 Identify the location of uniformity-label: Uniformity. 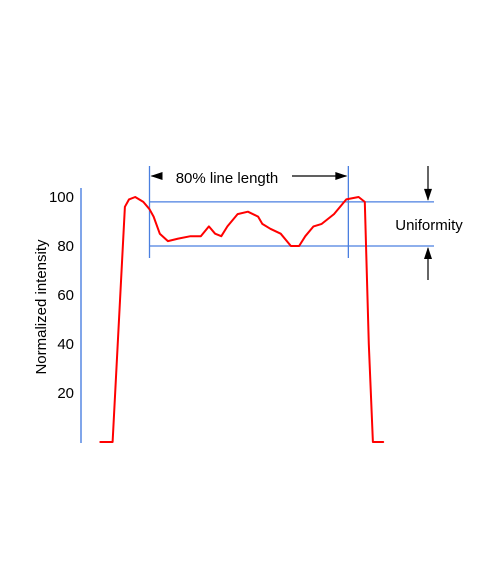
(429, 225).